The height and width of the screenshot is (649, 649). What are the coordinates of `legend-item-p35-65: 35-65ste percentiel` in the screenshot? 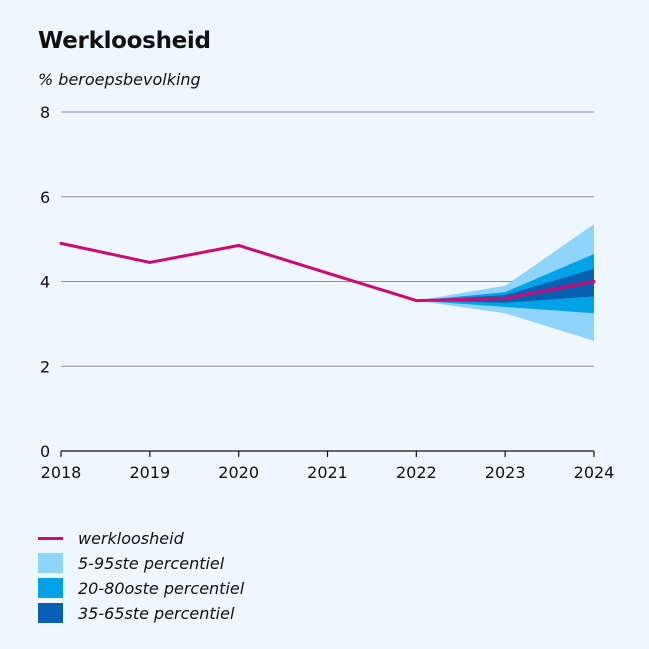 It's located at (141, 613).